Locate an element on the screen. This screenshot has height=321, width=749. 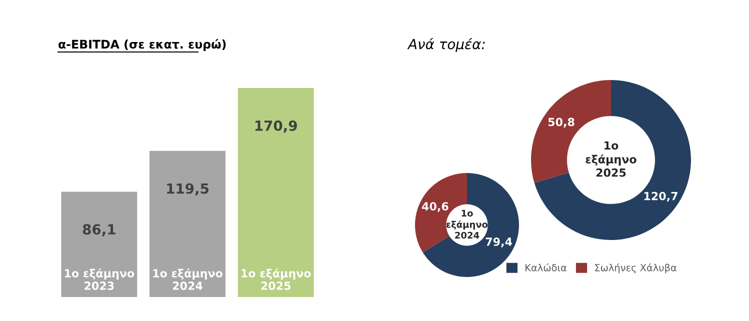
x-tick-label: 1ο εξάμηνο 2024 is located at coordinates (187, 279).